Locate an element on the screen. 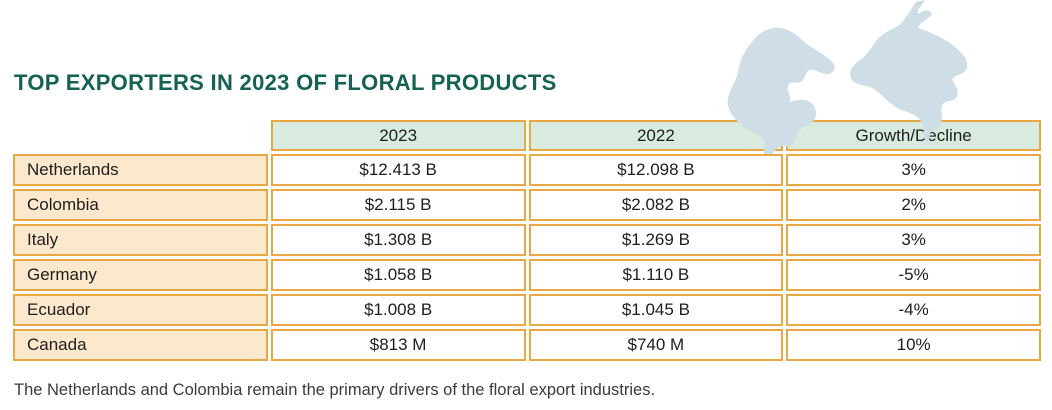 Image resolution: width=1052 pixels, height=410 pixels. value-2022-cell: $740 M is located at coordinates (656, 345).